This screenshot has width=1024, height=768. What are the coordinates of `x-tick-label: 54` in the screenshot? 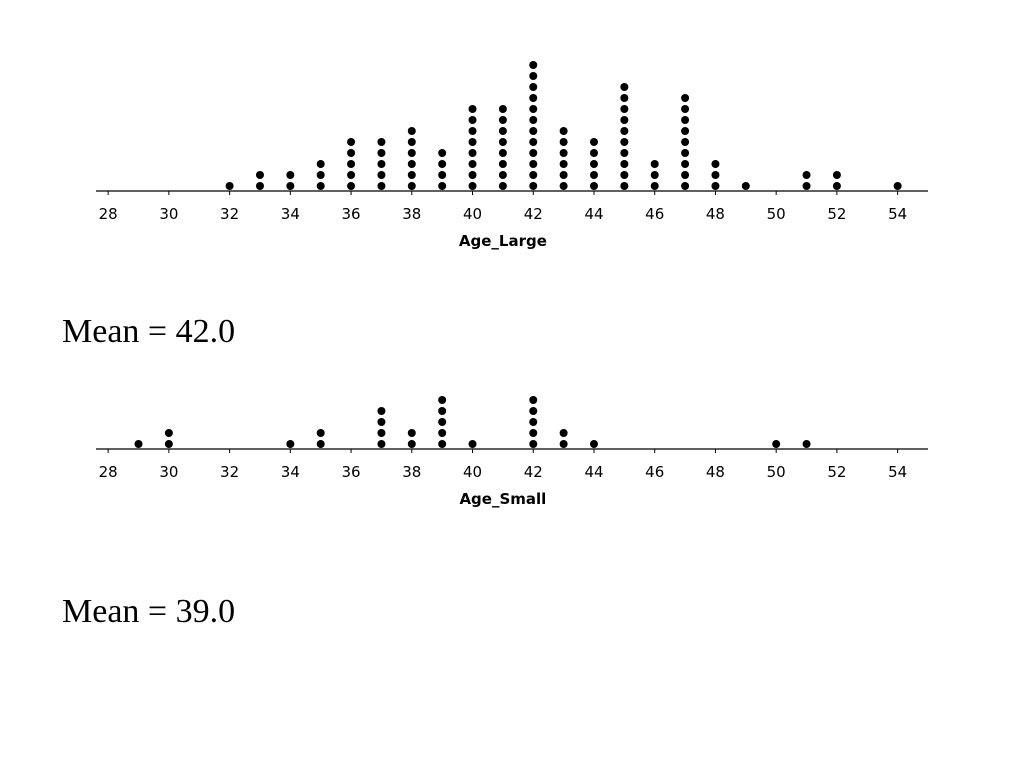 It's located at (897, 472).